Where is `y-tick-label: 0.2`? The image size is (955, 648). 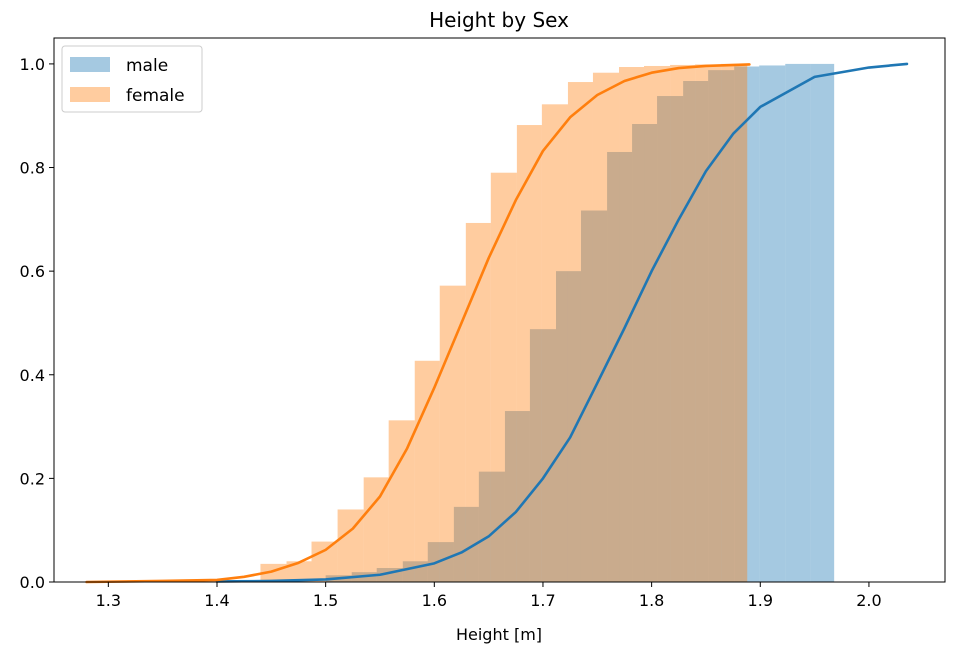
y-tick-label: 0.2 is located at coordinates (32, 478).